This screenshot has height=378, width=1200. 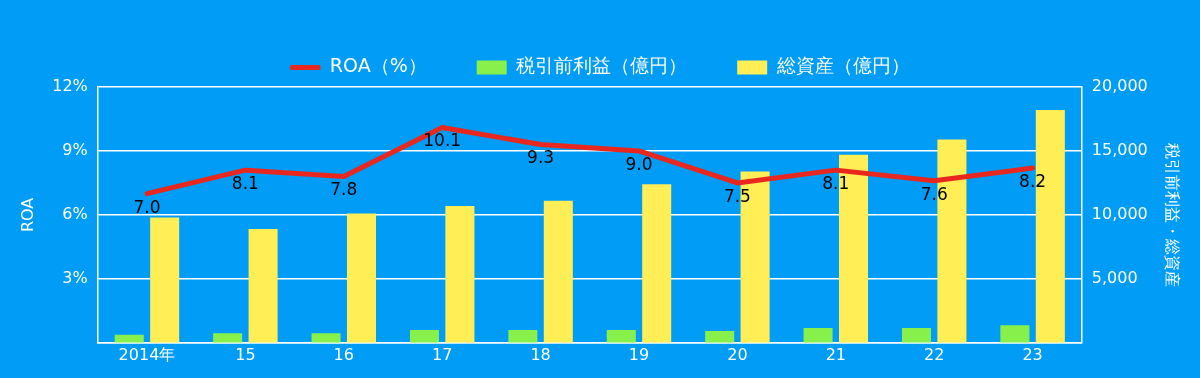 I want to click on data-label: 9.3, so click(x=541, y=157).